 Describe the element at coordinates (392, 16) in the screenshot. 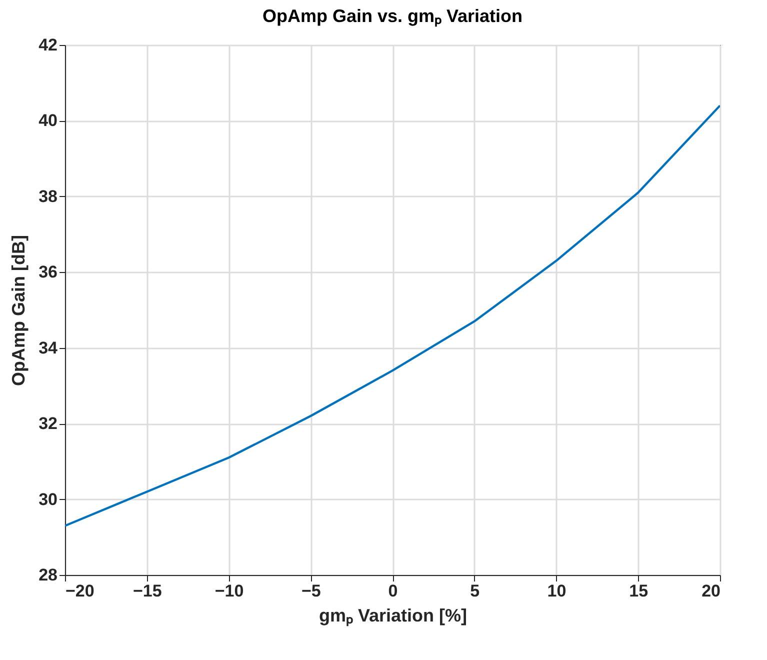

I see `chart-title: OpAmp Gain vs. gmₚ Variation` at that location.